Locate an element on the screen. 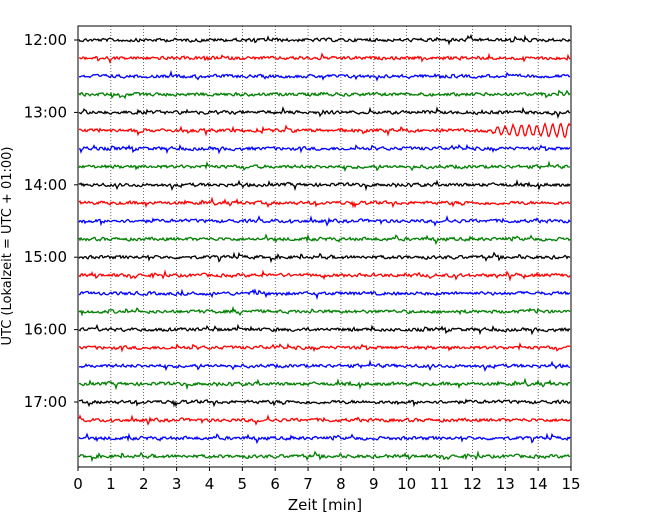  y-tick-label: 16:00 is located at coordinates (45, 330).